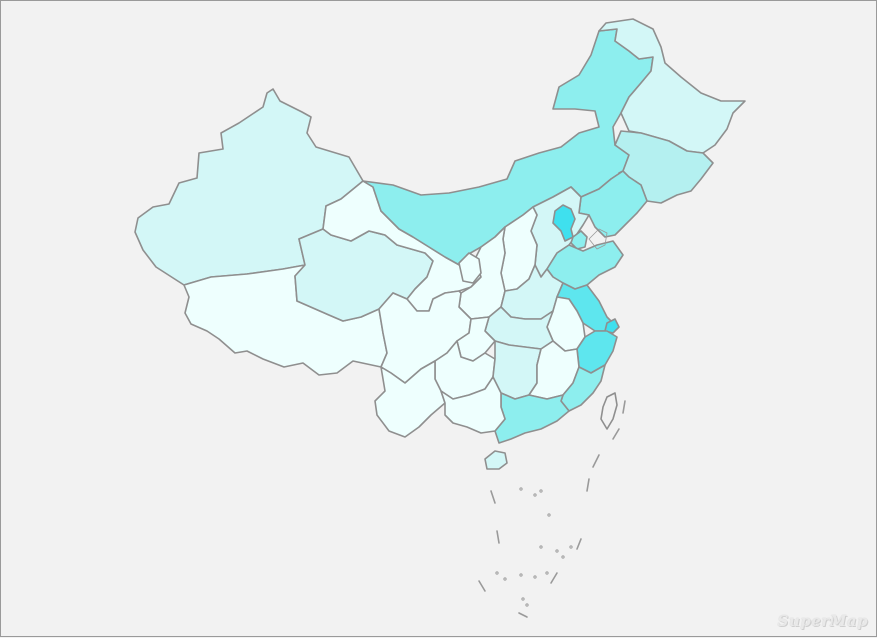  I want to click on region-taiwan, so click(609, 411).